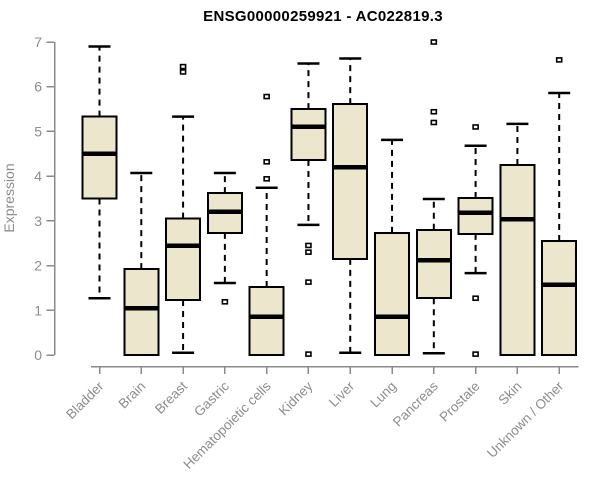 The width and height of the screenshot is (600, 500). I want to click on x-tick-label-prostate: Prostate, so click(460, 402).